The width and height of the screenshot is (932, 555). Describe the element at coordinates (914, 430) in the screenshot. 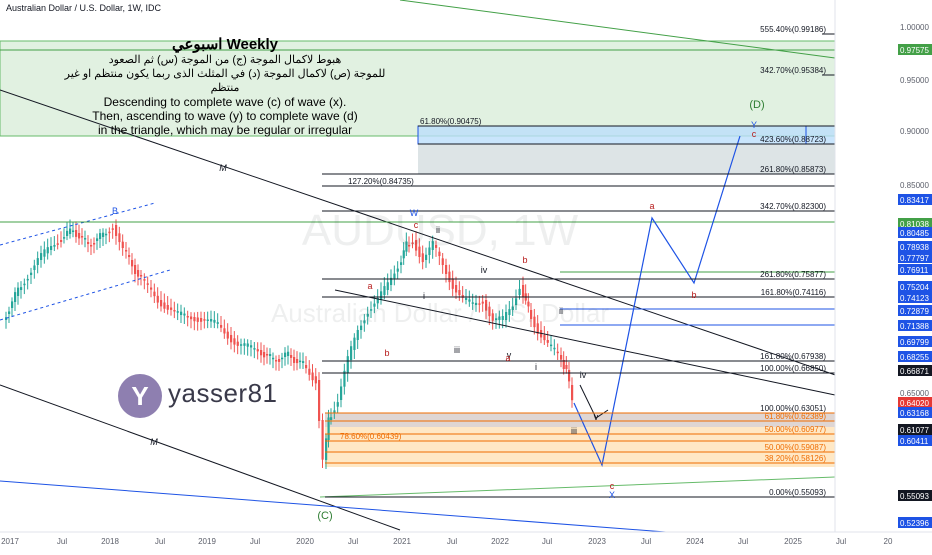

I see `price-label-text: 0.61077` at that location.